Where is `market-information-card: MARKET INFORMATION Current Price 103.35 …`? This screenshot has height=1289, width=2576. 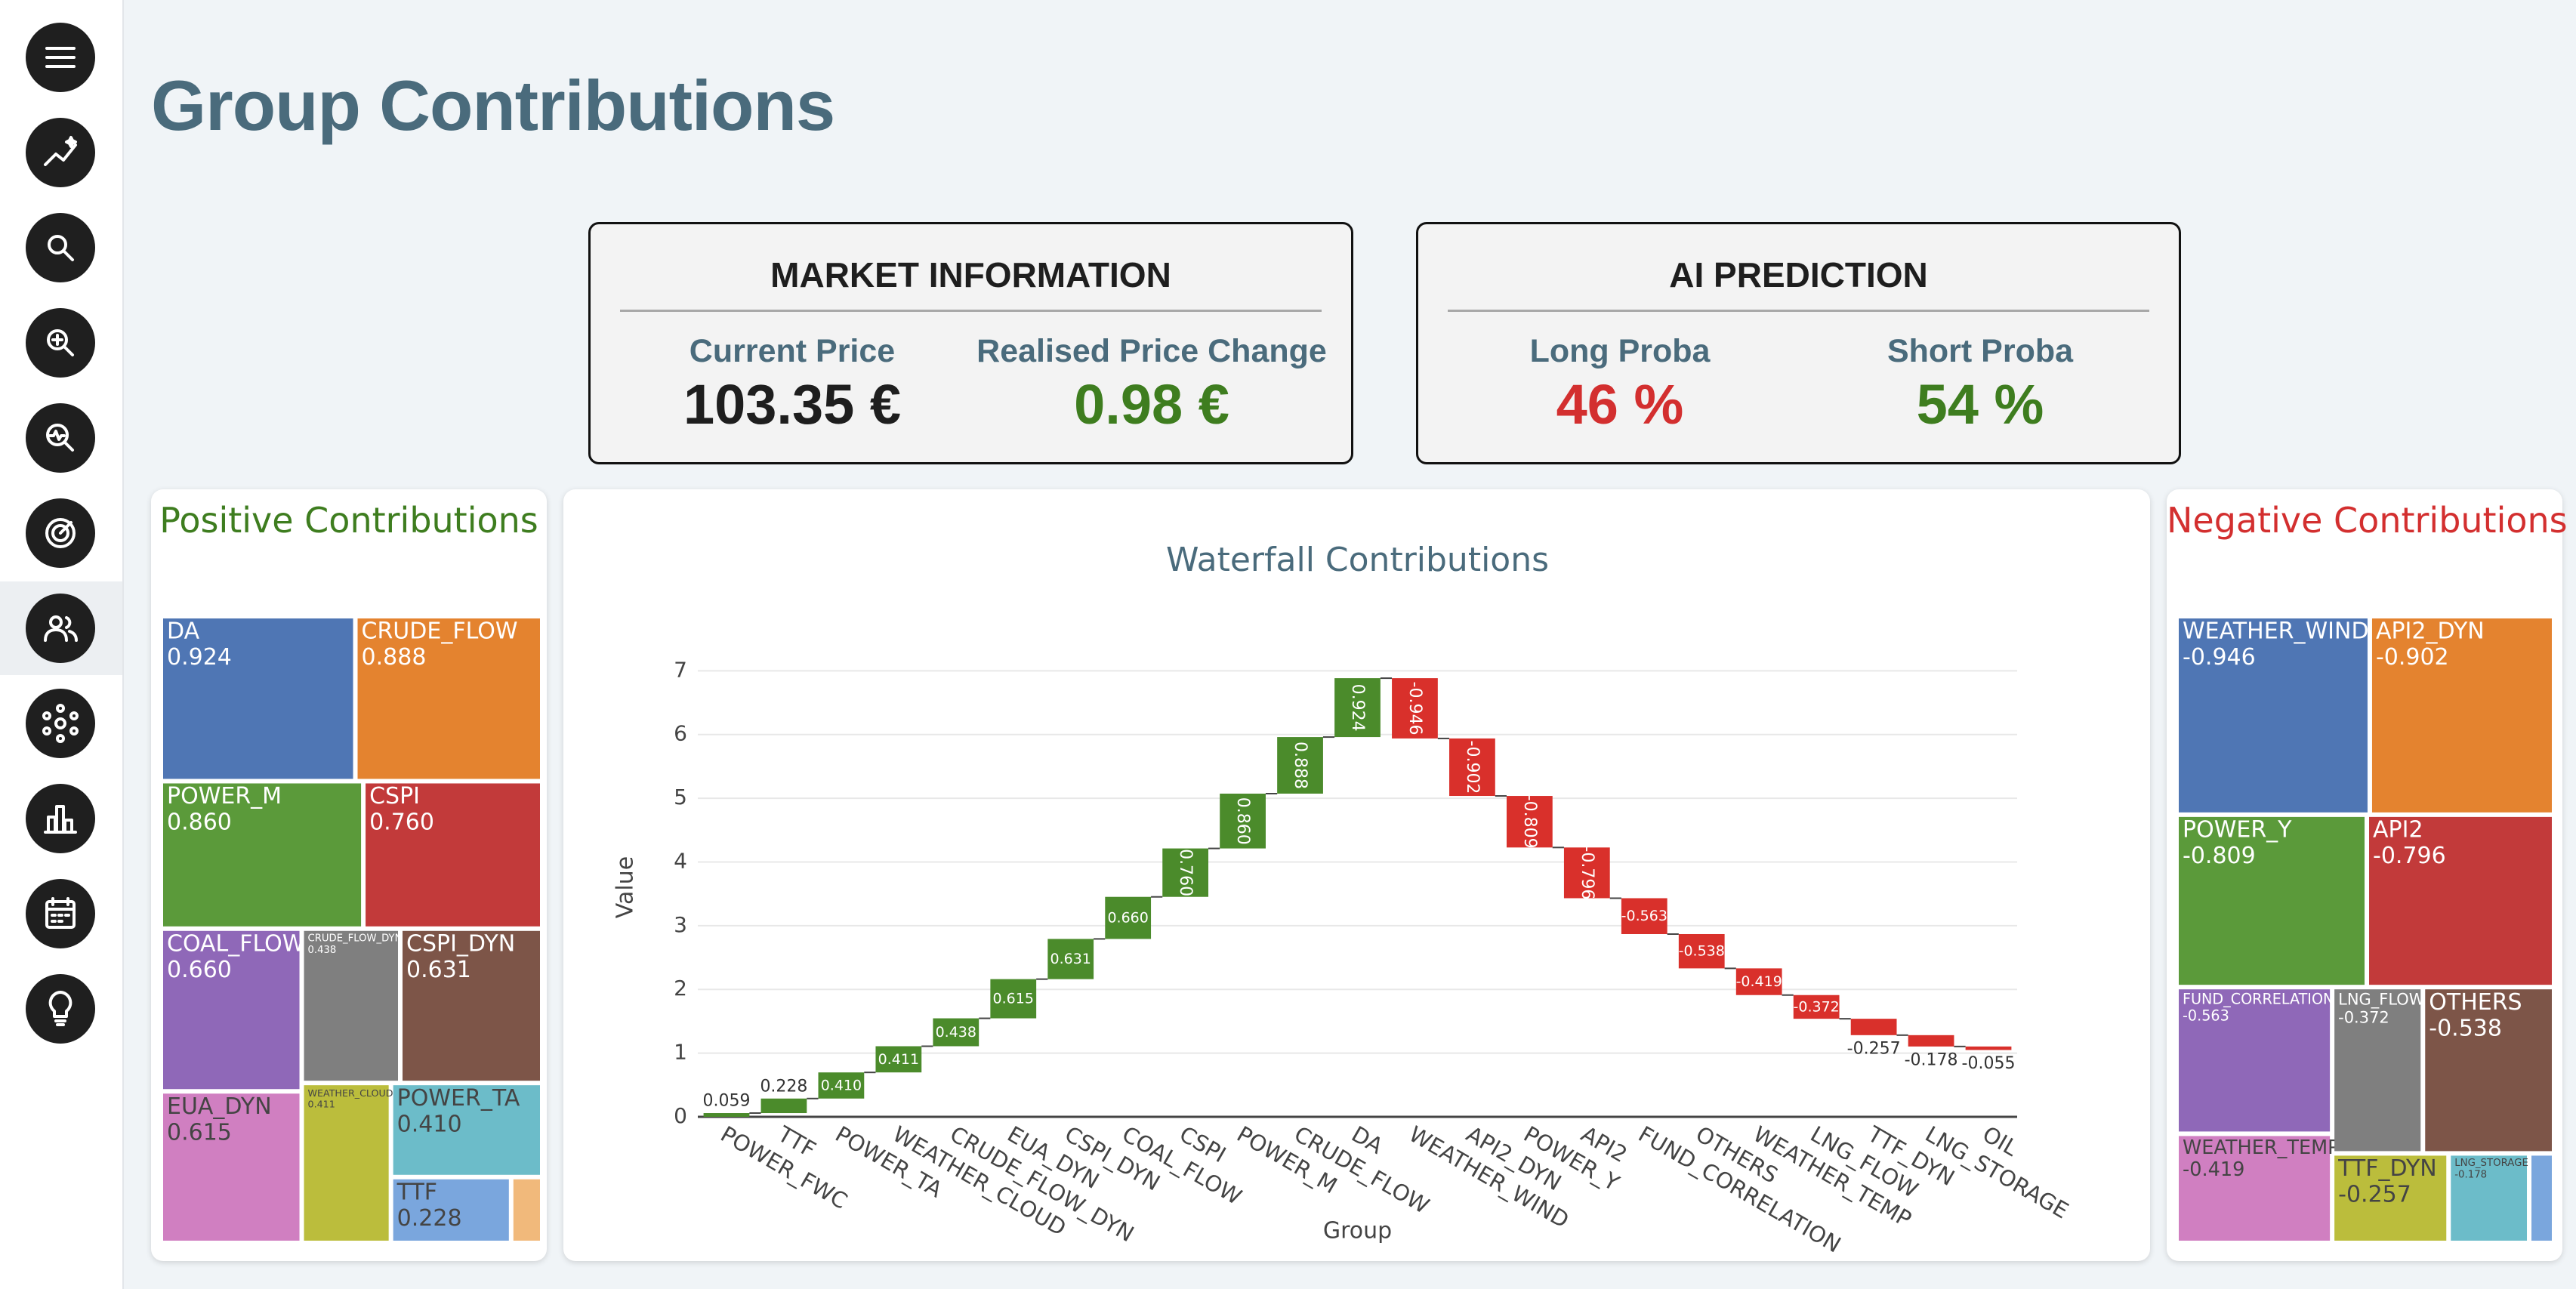 market-information-card: MARKET INFORMATION Current Price 103.35 … is located at coordinates (970, 343).